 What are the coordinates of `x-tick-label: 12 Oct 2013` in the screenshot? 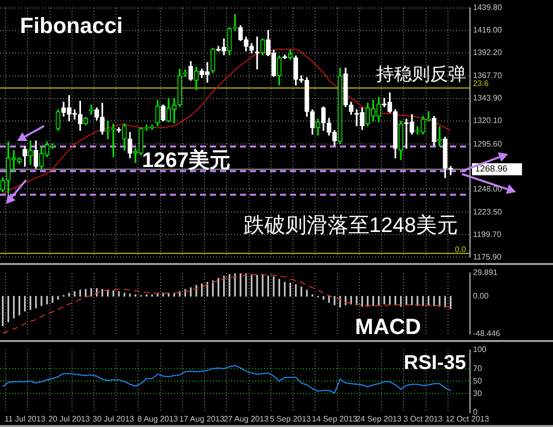 It's located at (467, 419).